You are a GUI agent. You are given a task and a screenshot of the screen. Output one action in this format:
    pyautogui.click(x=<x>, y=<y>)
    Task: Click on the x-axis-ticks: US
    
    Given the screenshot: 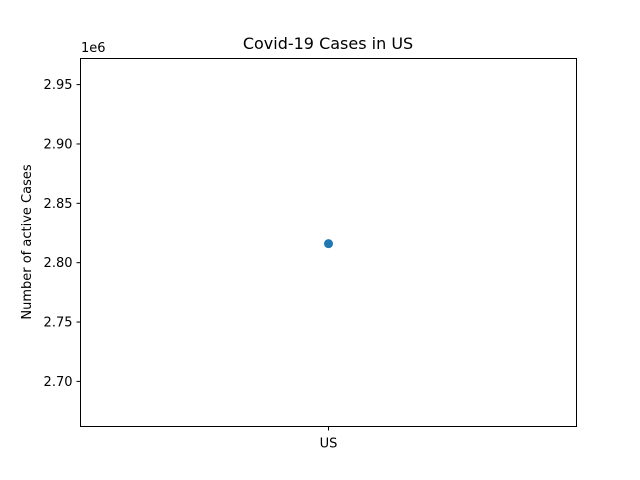 What is the action you would take?
    pyautogui.click(x=329, y=439)
    